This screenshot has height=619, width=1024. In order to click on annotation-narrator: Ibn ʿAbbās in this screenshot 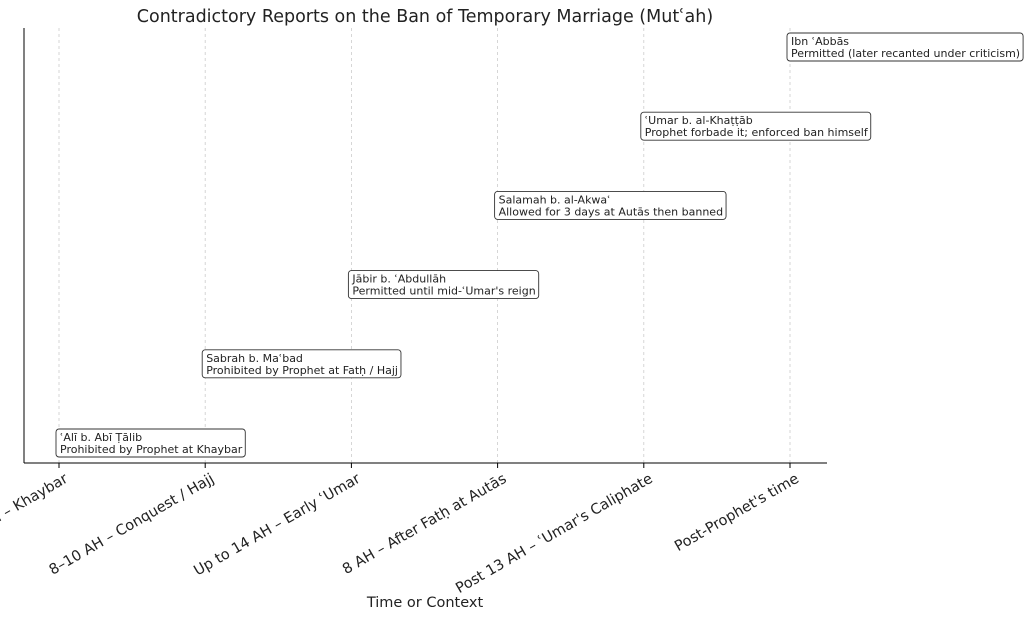, I will do `click(820, 41)`.